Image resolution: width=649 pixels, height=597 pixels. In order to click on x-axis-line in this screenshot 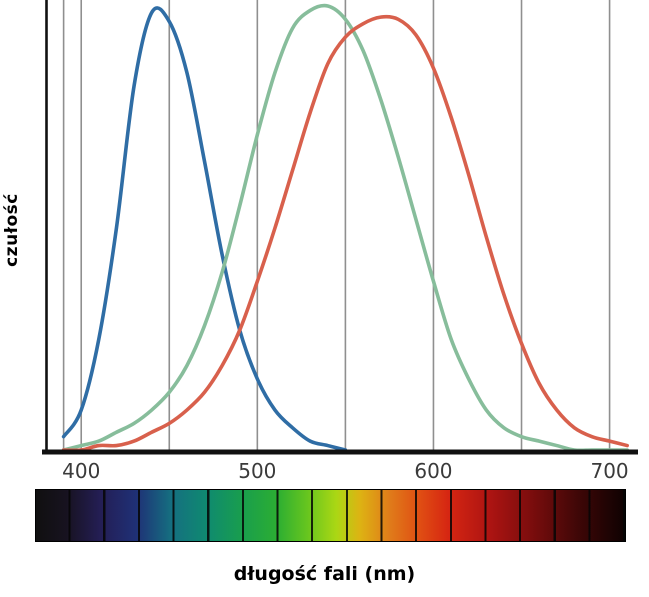, I will do `click(340, 452)`.